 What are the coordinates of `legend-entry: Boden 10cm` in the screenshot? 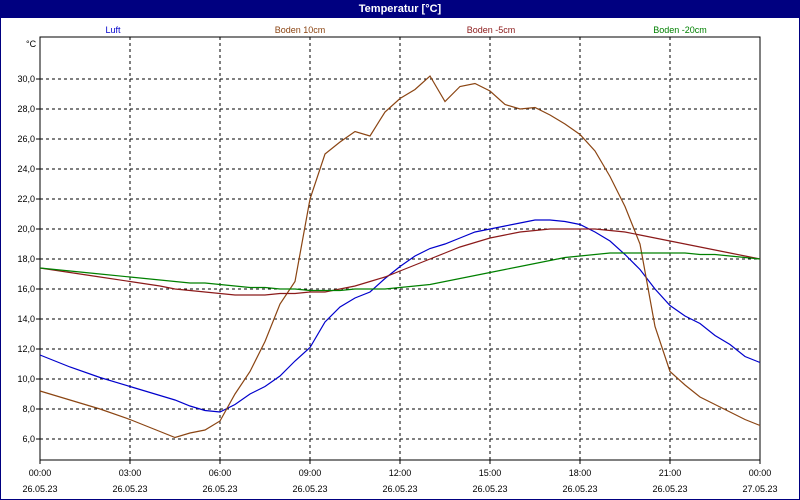 It's located at (300, 30).